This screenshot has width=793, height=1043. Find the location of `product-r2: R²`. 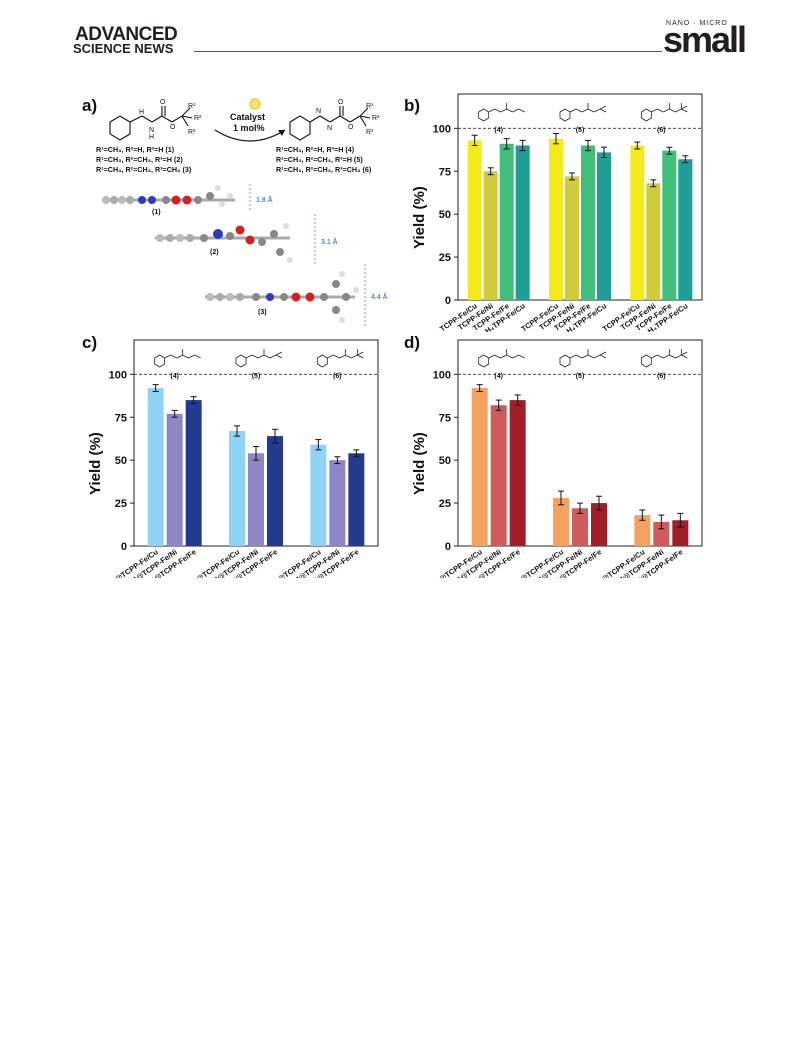

product-r2: R² is located at coordinates (376, 118).